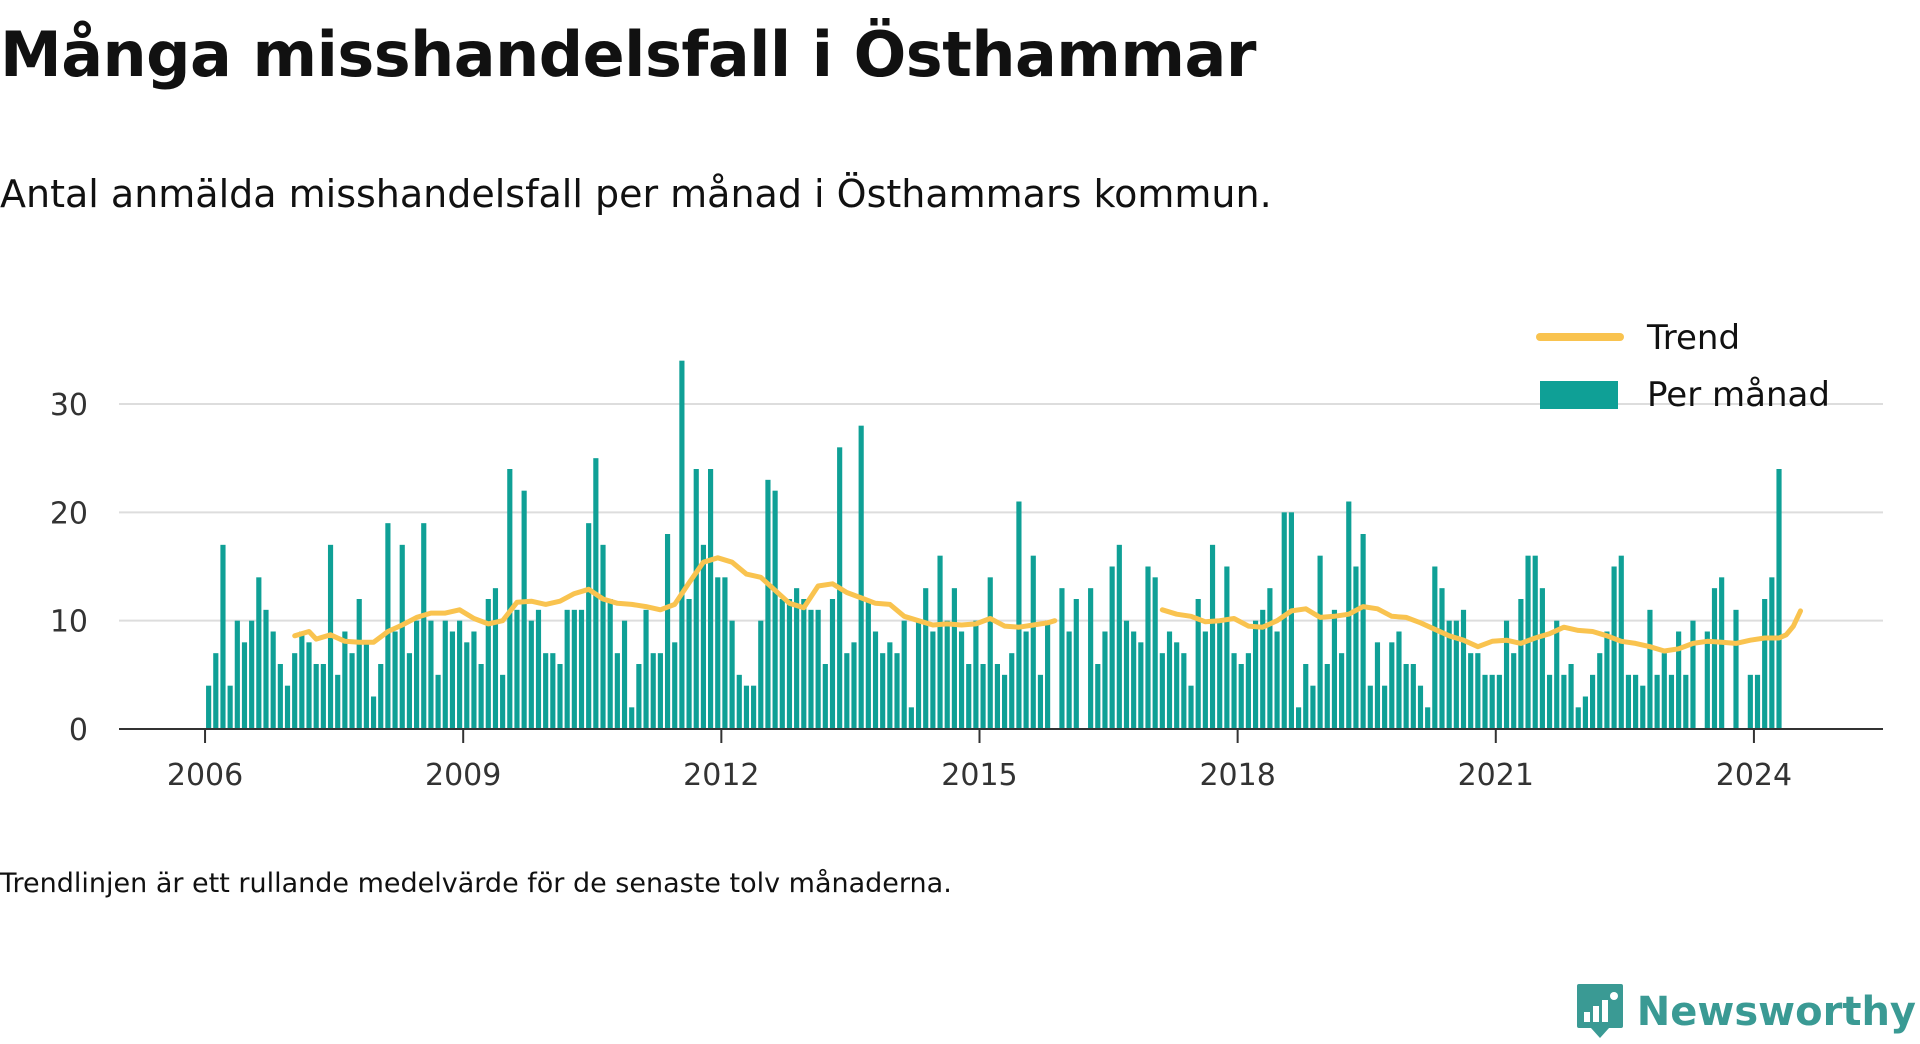 This screenshot has height=1044, width=1920. I want to click on newsworthy-logo-icon, so click(1599, 1011).